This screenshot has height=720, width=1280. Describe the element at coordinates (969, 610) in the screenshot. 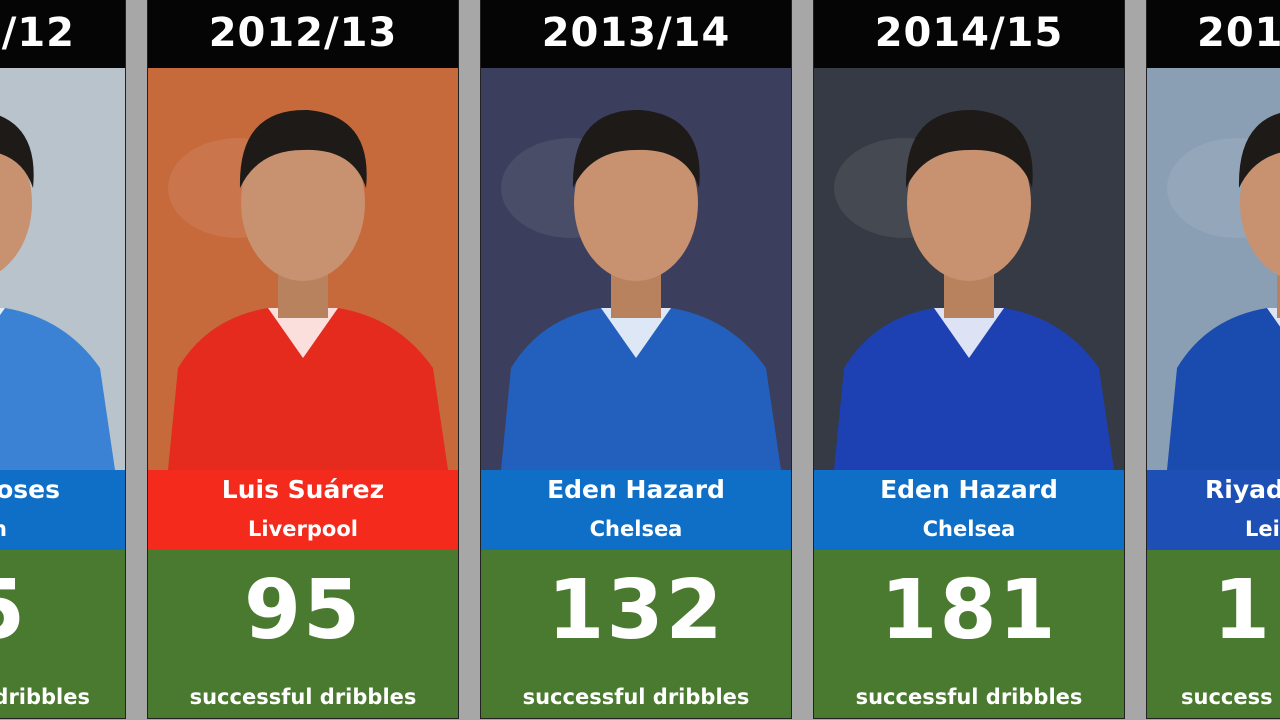

I see `stat-value: 181` at that location.